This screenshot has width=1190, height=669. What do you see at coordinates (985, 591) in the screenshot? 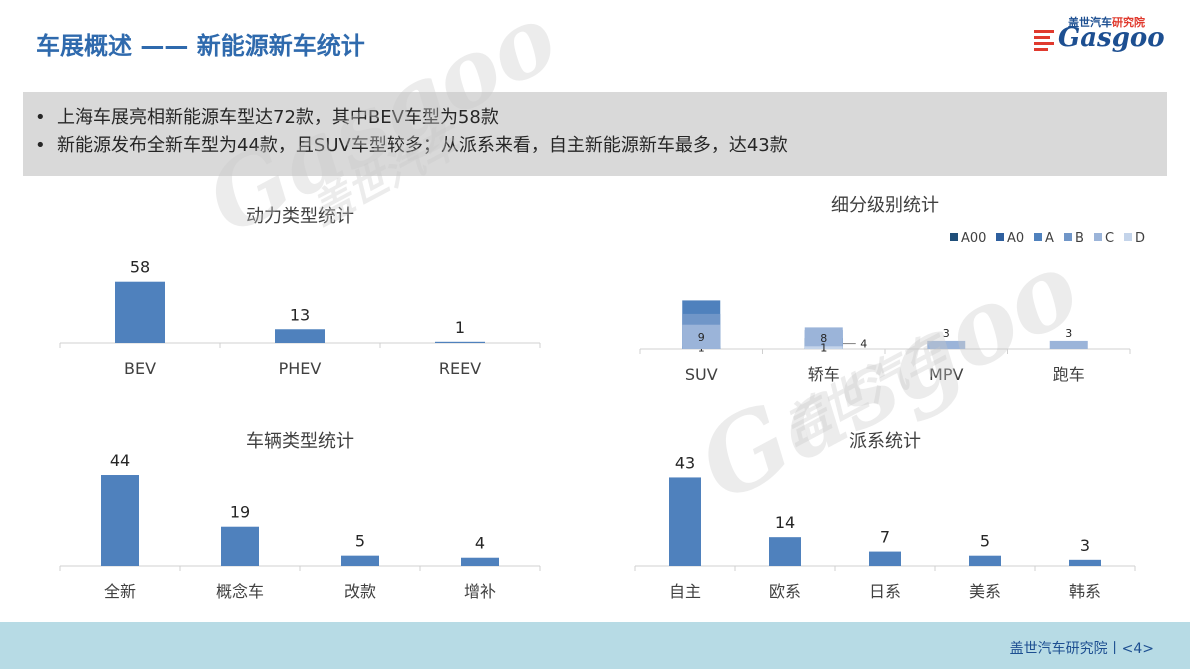
I see `category-label: 美系` at bounding box center [985, 591].